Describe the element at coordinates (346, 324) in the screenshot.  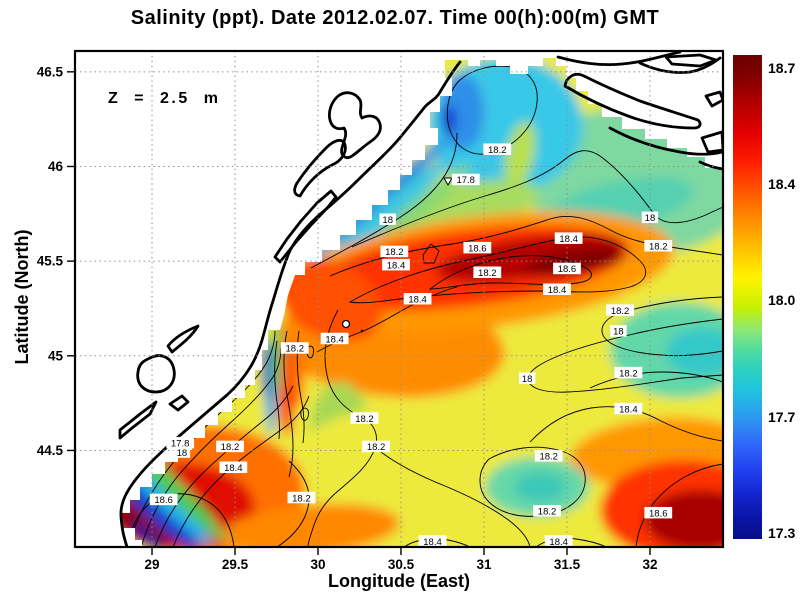
I see `circle-marker` at that location.